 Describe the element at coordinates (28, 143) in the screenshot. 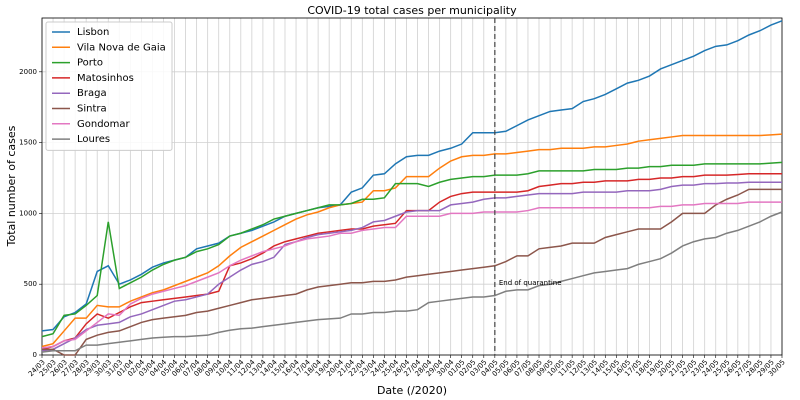

I see `y-tick-label: 1500` at that location.